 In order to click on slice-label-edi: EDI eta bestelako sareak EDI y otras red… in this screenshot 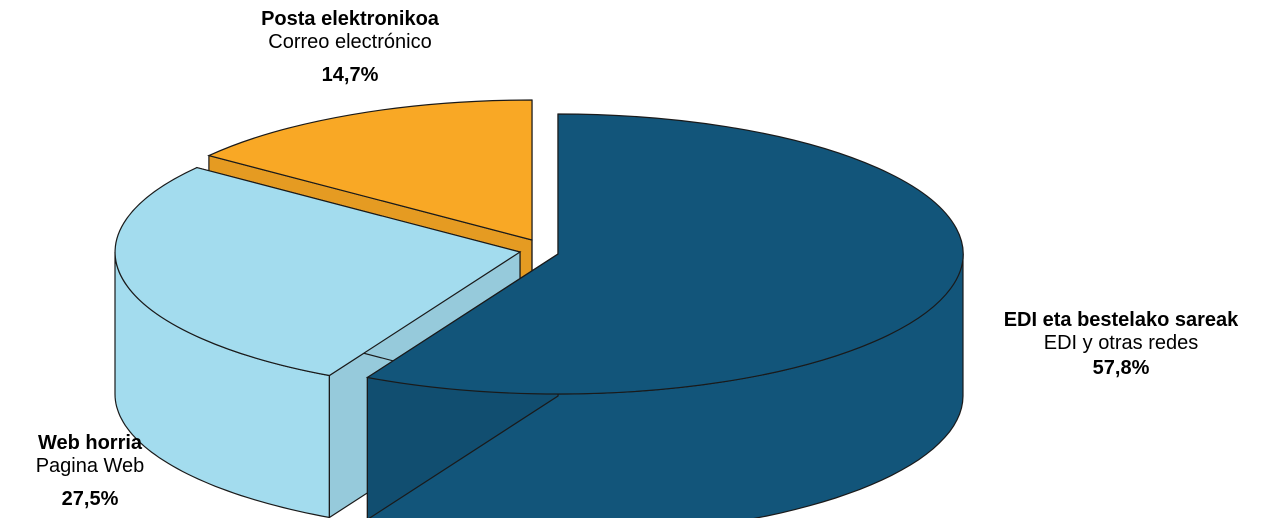, I will do `click(1121, 344)`.